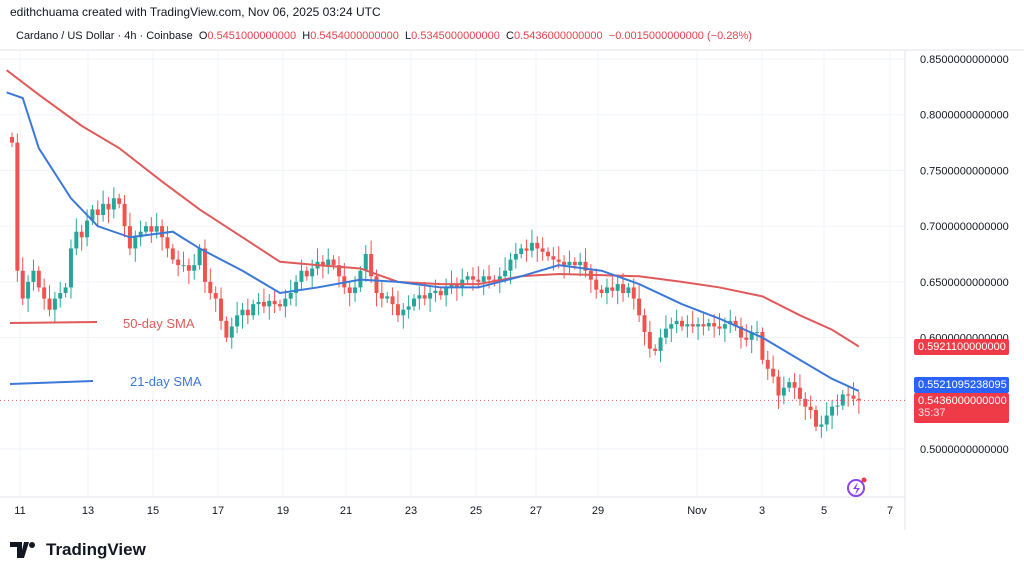  What do you see at coordinates (536, 511) in the screenshot?
I see `time-tick-label: 27` at bounding box center [536, 511].